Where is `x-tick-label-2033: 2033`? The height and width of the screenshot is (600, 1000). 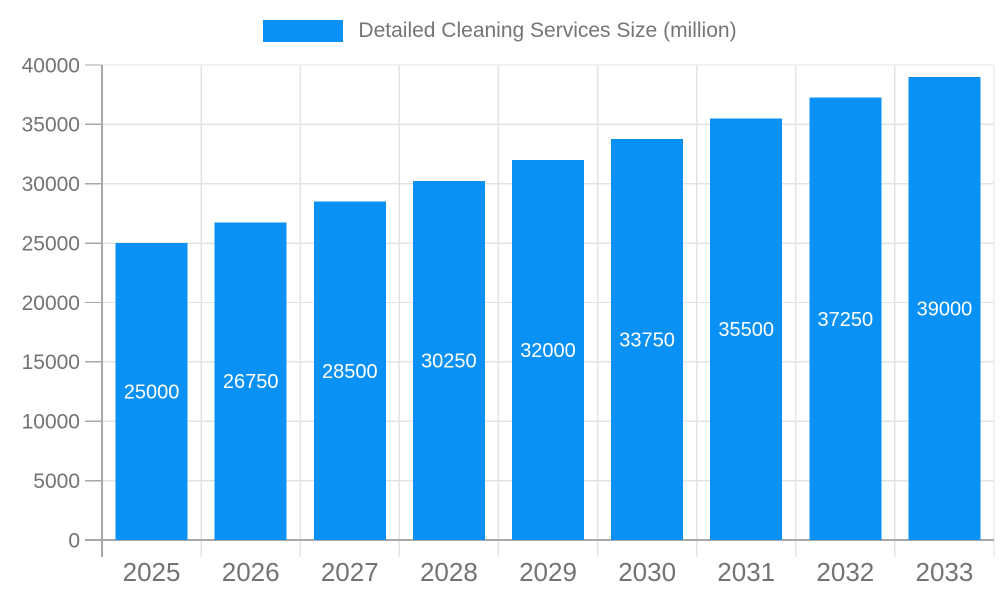
x-tick-label-2033: 2033 is located at coordinates (945, 572).